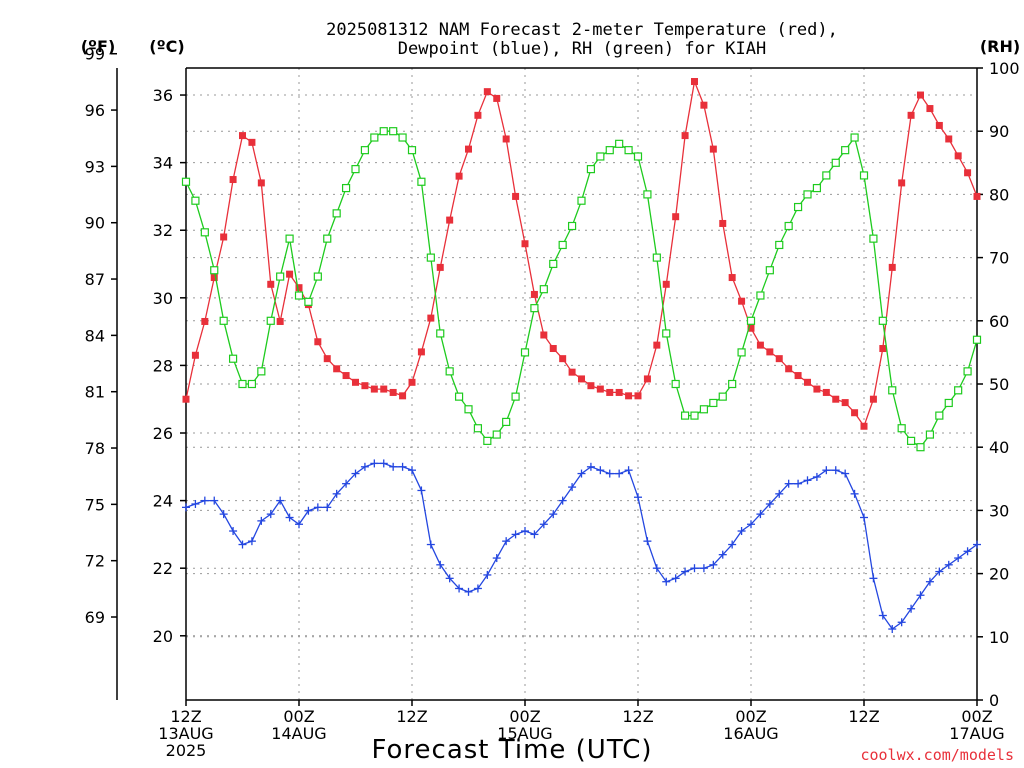 This screenshot has width=1024, height=768. What do you see at coordinates (185, 733) in the screenshot?
I see `x-tick-label: 13AUG` at bounding box center [185, 733].